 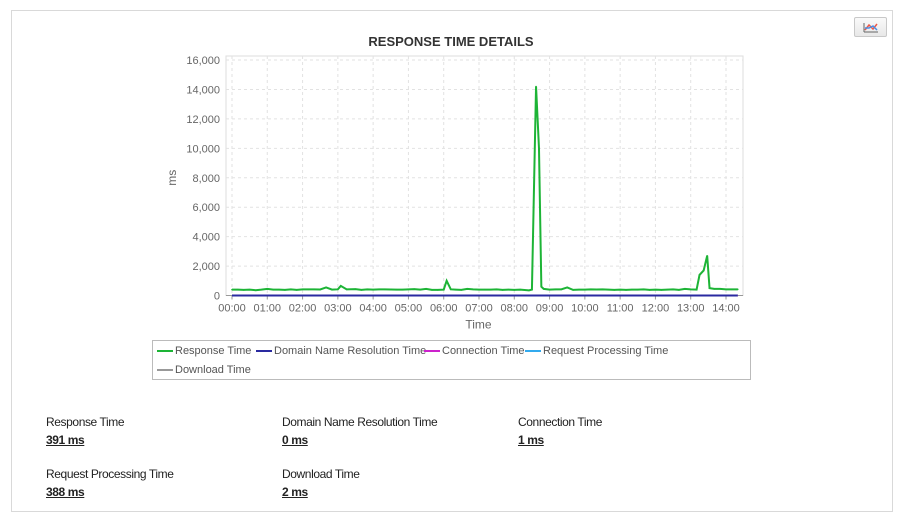 I want to click on stat-item: Response Time 391 ms, so click(x=85, y=431).